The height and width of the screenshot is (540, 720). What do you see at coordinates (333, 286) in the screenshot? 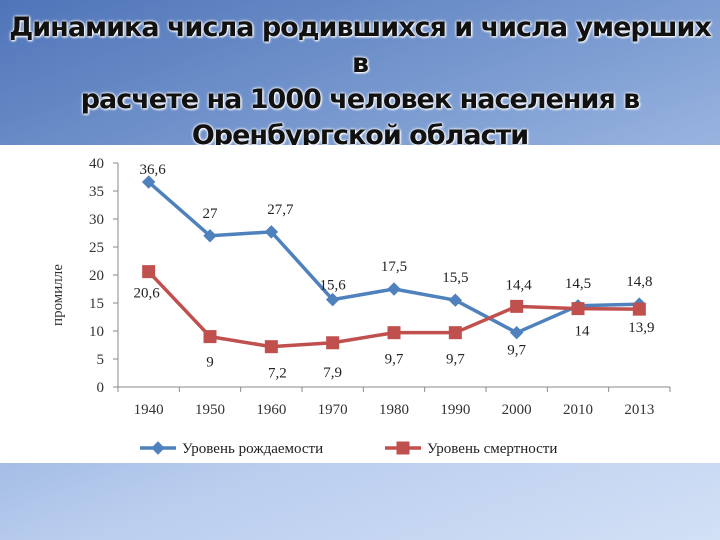
I see `data-label: 15,6` at bounding box center [333, 286].